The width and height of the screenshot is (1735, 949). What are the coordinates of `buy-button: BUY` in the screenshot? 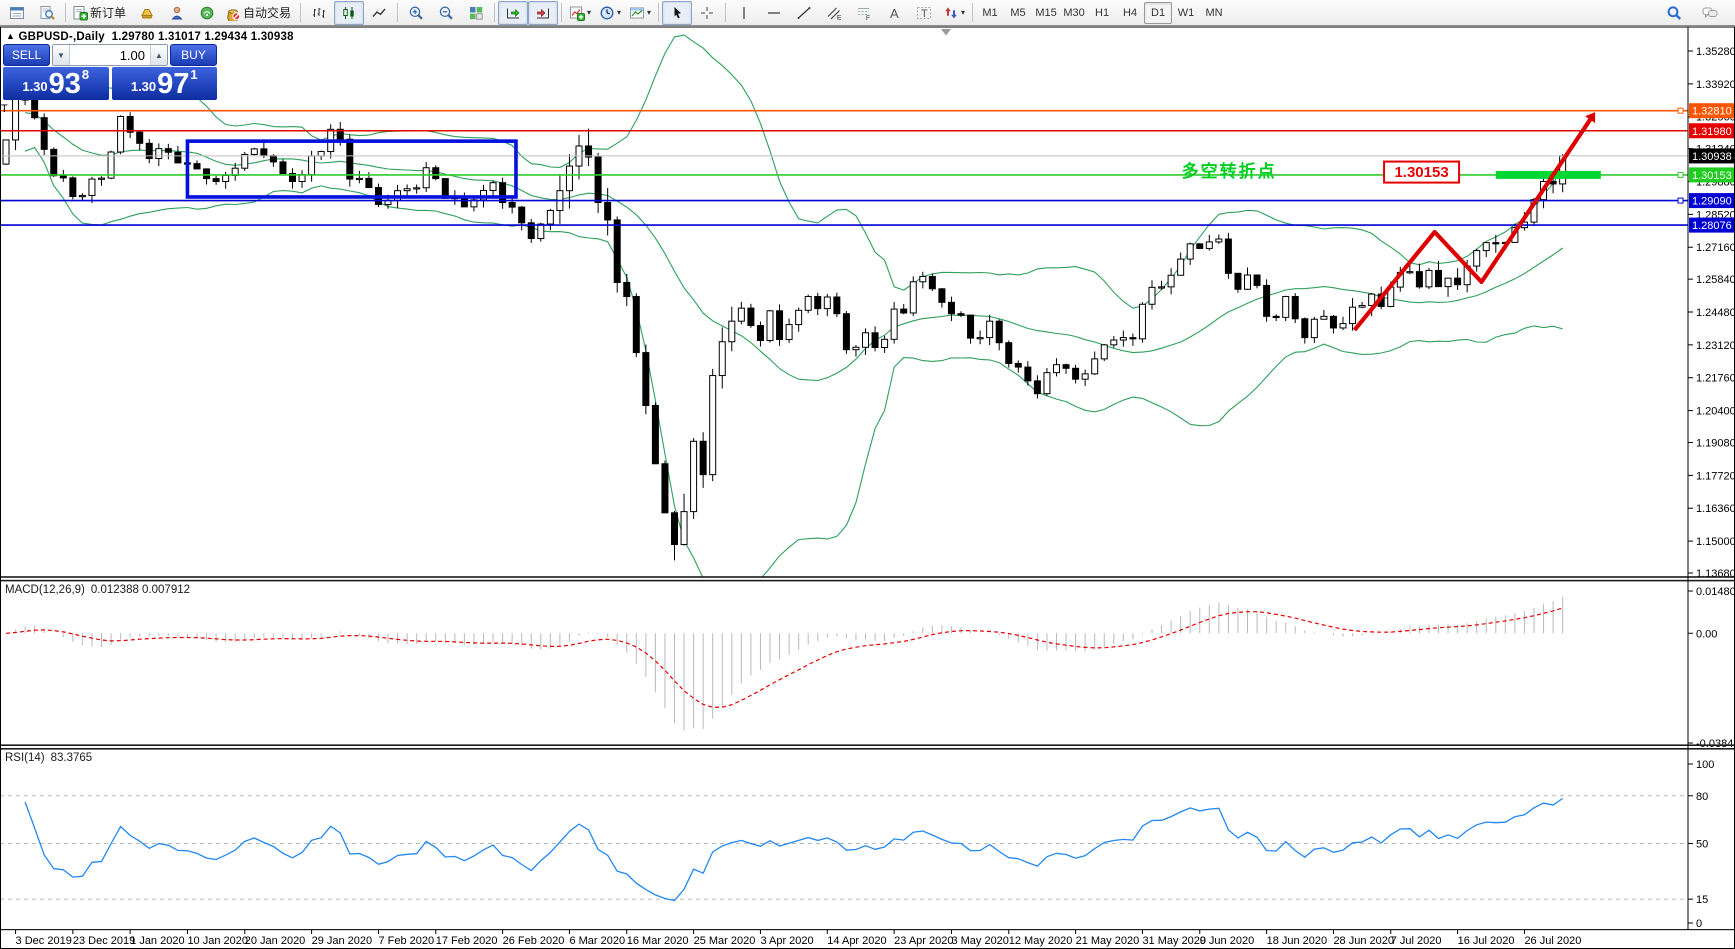 It's located at (193, 55).